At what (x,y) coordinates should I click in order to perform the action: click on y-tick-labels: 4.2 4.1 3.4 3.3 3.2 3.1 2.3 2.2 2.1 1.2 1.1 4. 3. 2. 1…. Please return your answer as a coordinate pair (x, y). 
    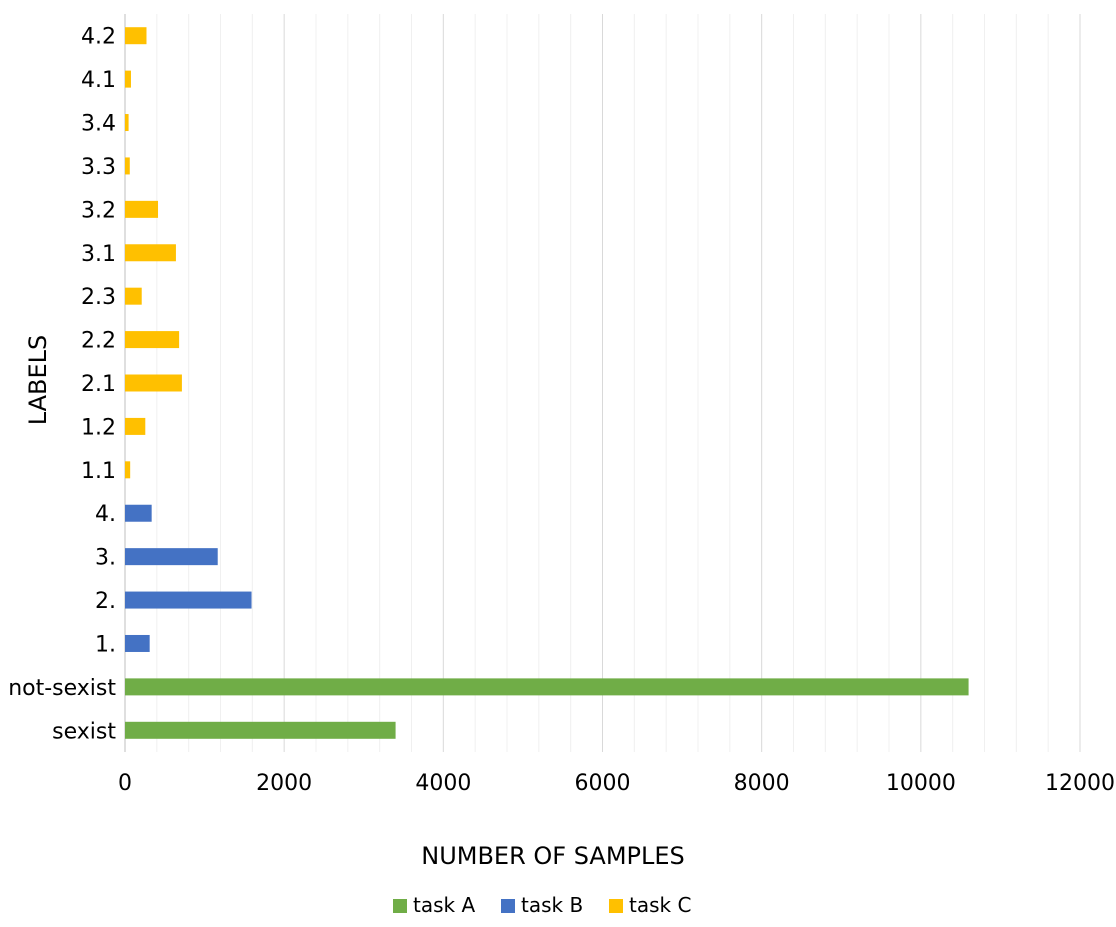
    Looking at the image, I should click on (62, 385).